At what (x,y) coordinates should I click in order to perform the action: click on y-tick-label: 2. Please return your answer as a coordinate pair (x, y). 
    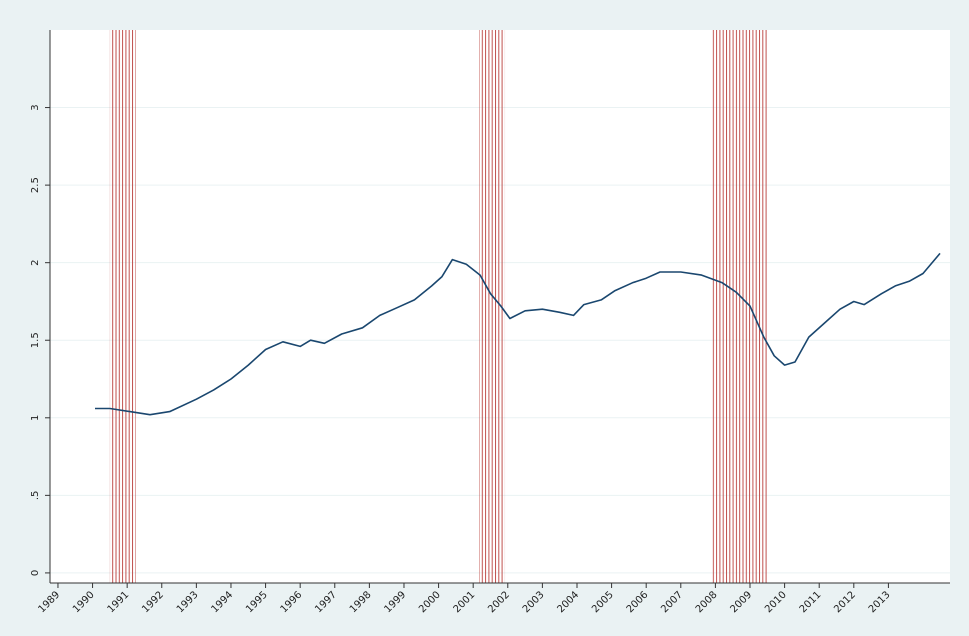
    Looking at the image, I should click on (35, 262).